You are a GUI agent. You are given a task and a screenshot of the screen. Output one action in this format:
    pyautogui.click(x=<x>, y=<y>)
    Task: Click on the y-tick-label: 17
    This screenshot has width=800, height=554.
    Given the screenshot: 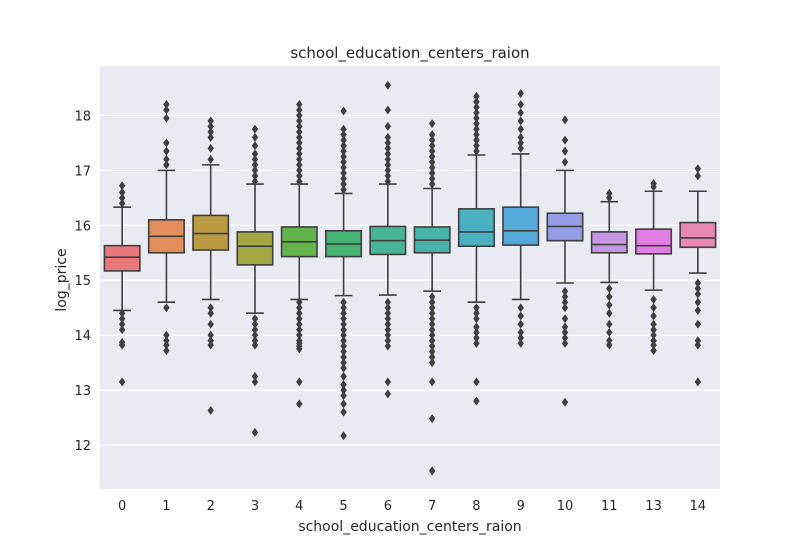 What is the action you would take?
    pyautogui.click(x=82, y=171)
    